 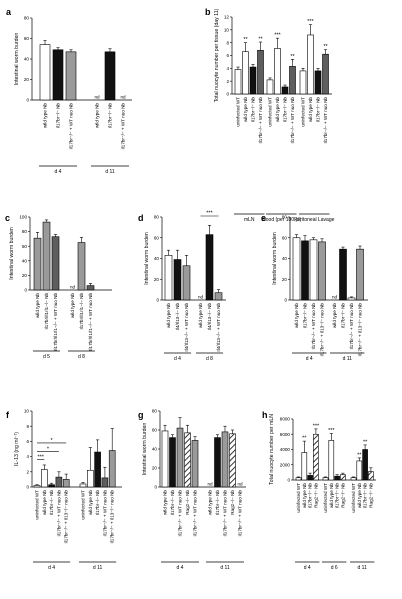 What do you see at coordinates (27, 411) in the screenshot?
I see `y-tick-label: 10` at bounding box center [27, 411].